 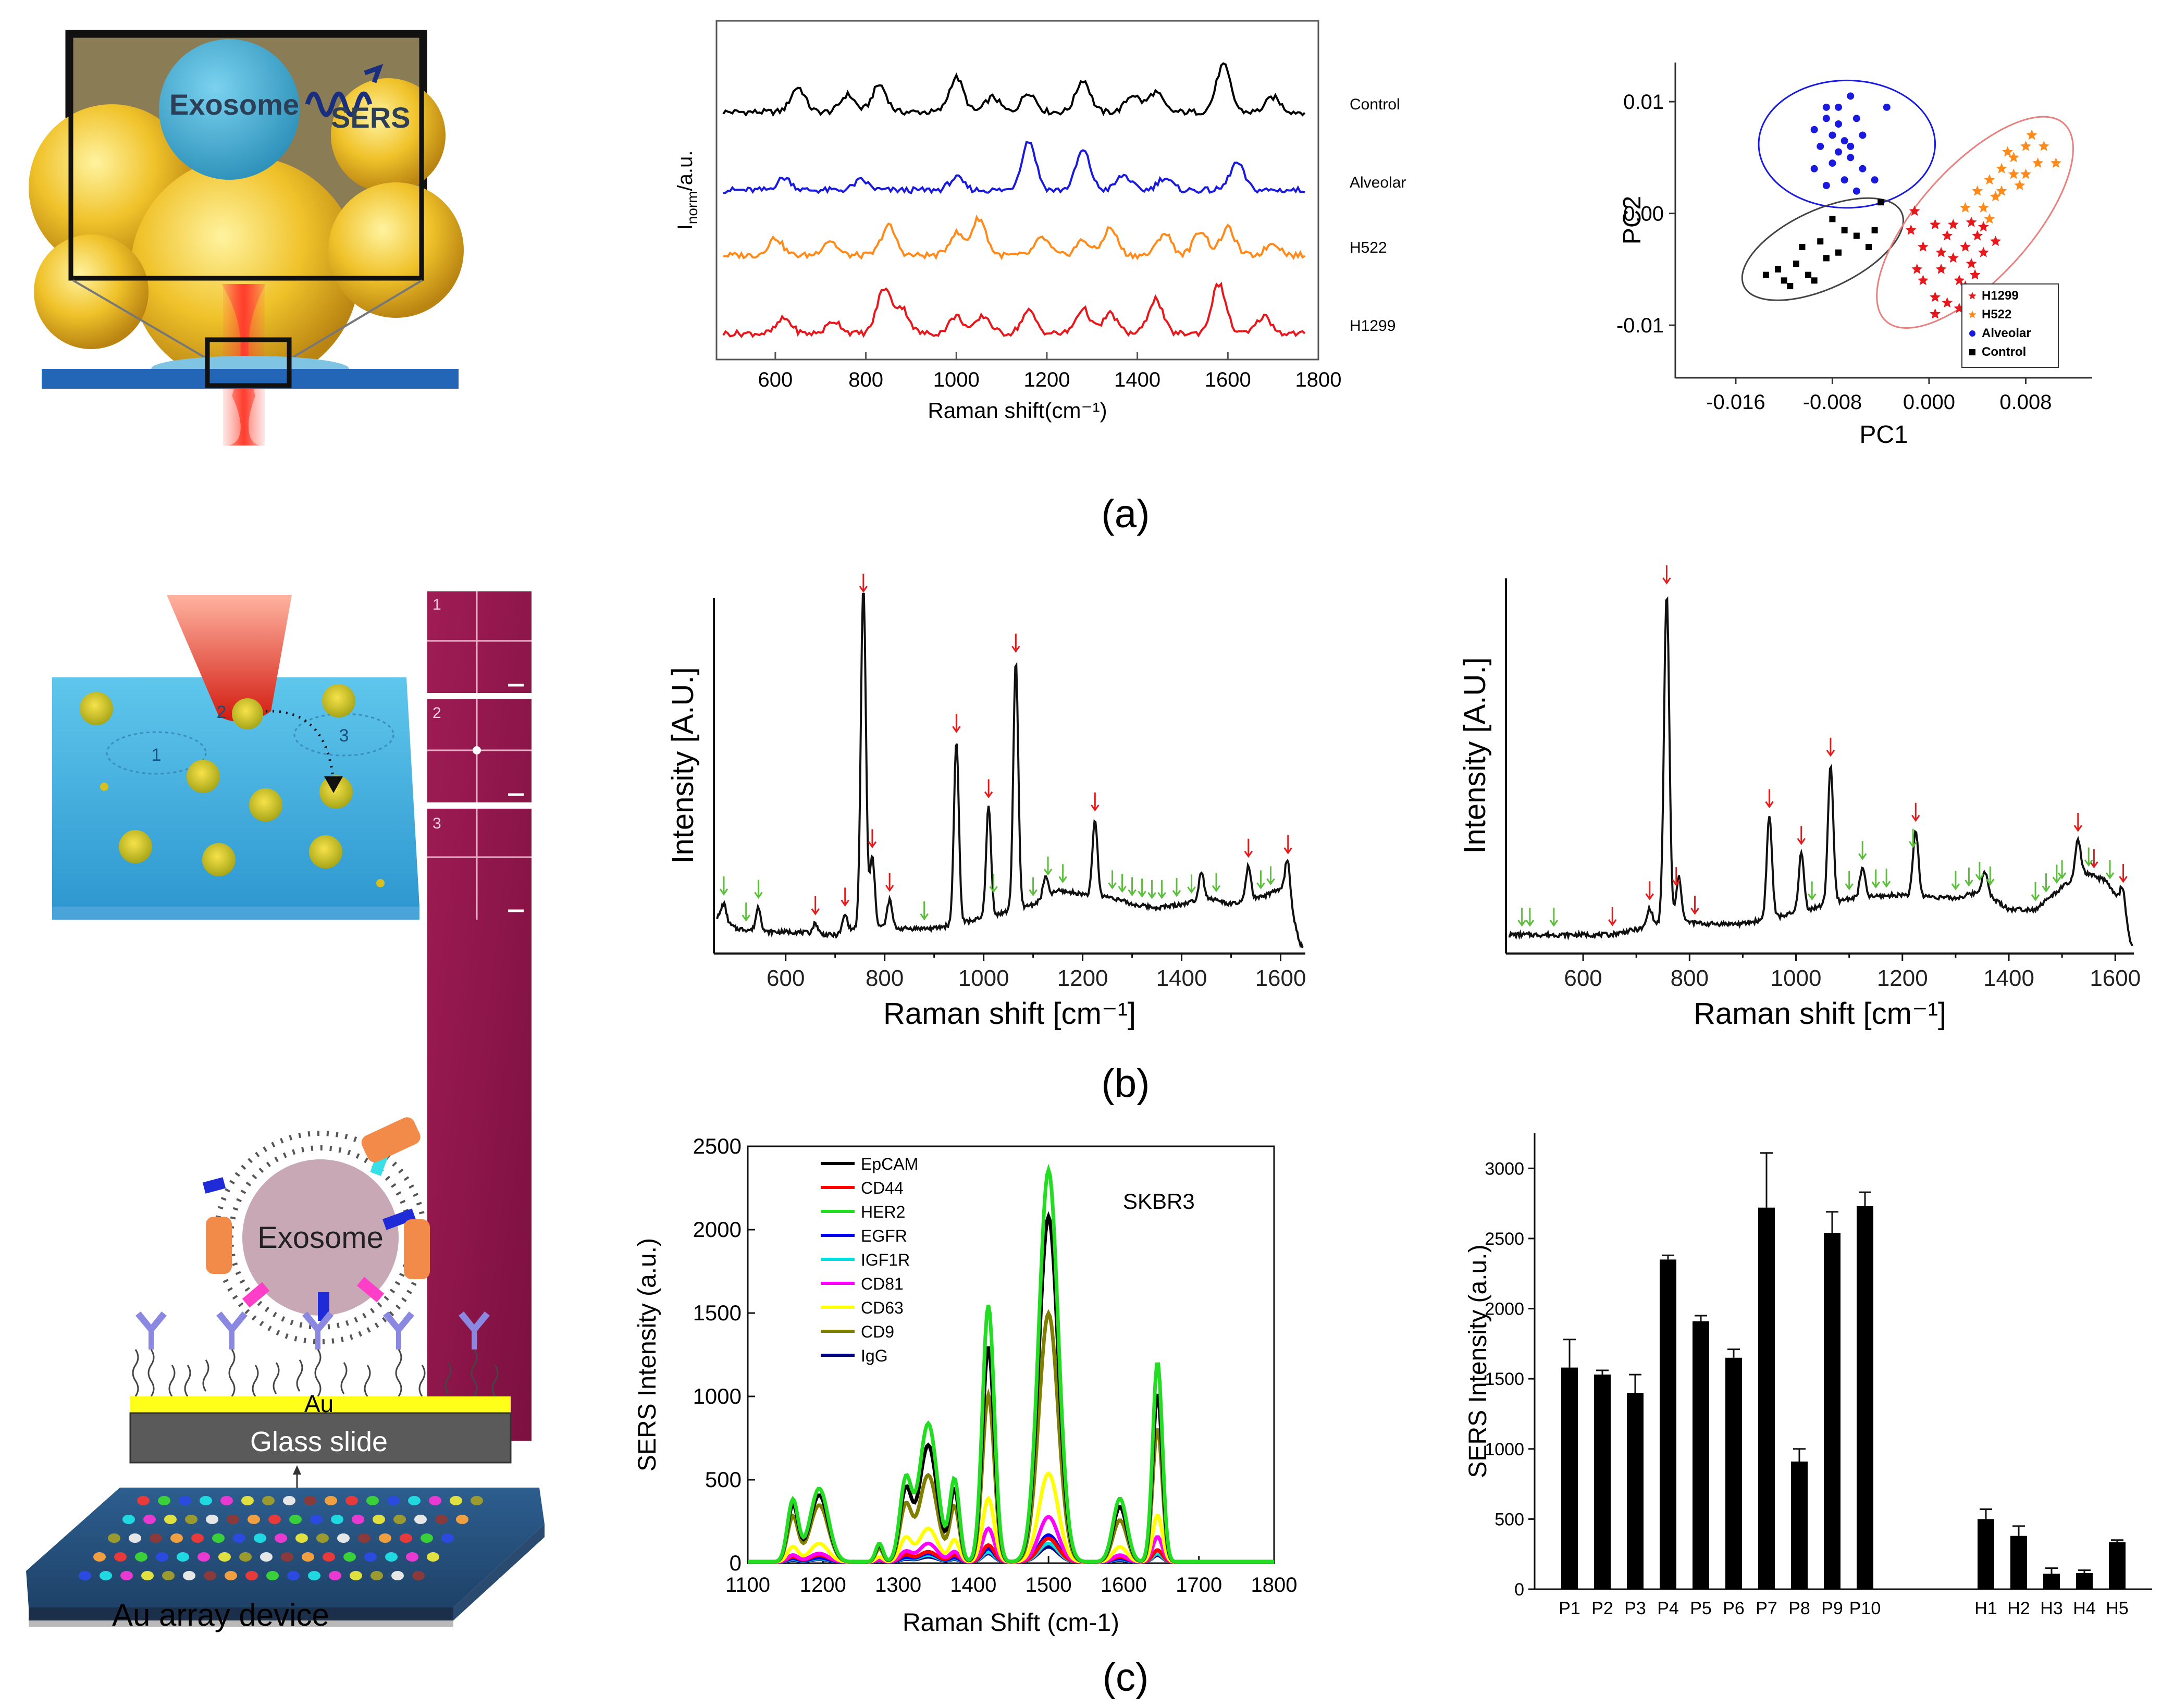 I want to click on spot-label-1: 1, so click(x=157, y=755).